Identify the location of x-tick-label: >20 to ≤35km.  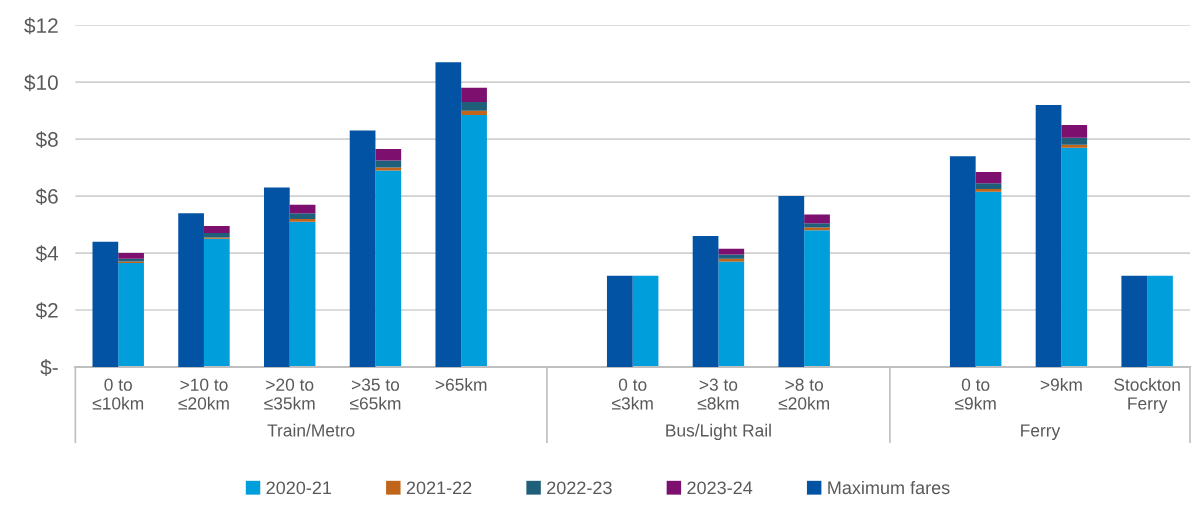
(289, 394).